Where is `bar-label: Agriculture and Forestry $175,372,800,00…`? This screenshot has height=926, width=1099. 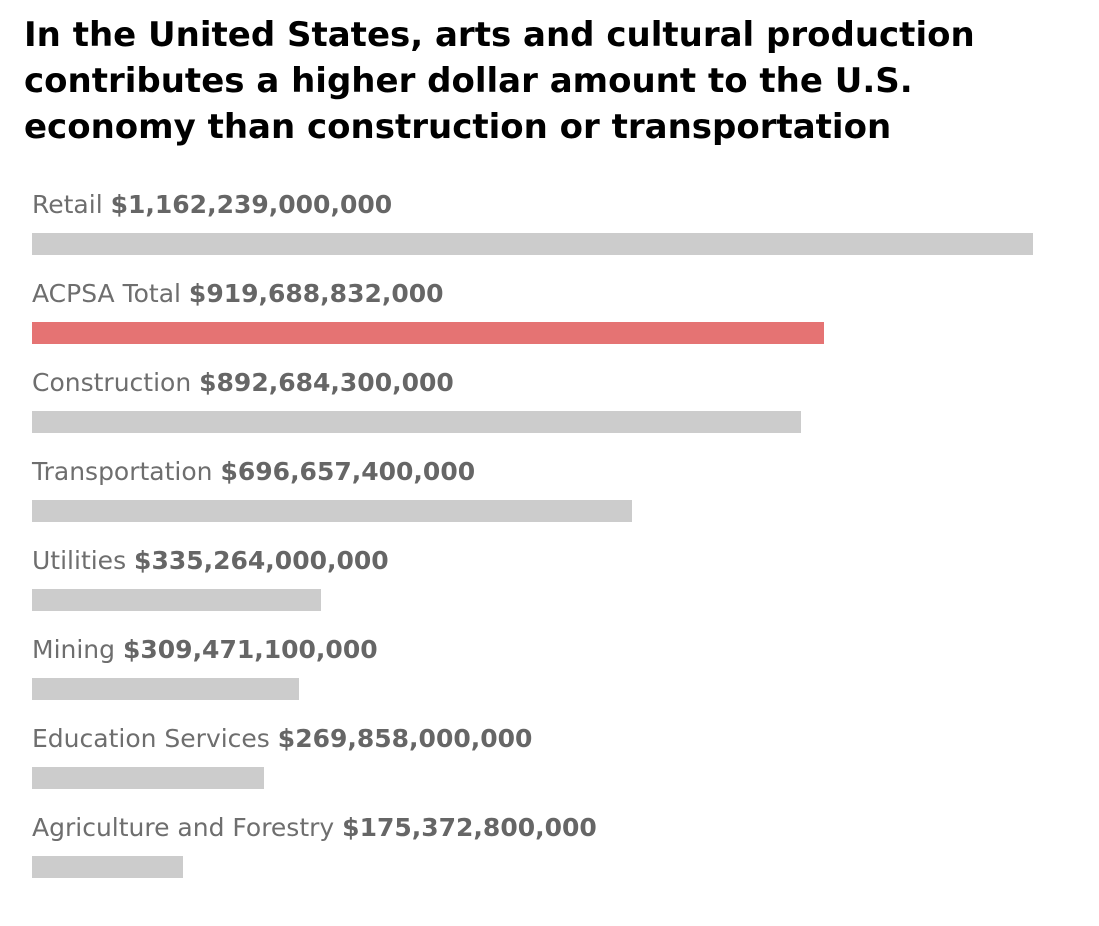 bar-label: Agriculture and Forestry $175,372,800,00… is located at coordinates (314, 828).